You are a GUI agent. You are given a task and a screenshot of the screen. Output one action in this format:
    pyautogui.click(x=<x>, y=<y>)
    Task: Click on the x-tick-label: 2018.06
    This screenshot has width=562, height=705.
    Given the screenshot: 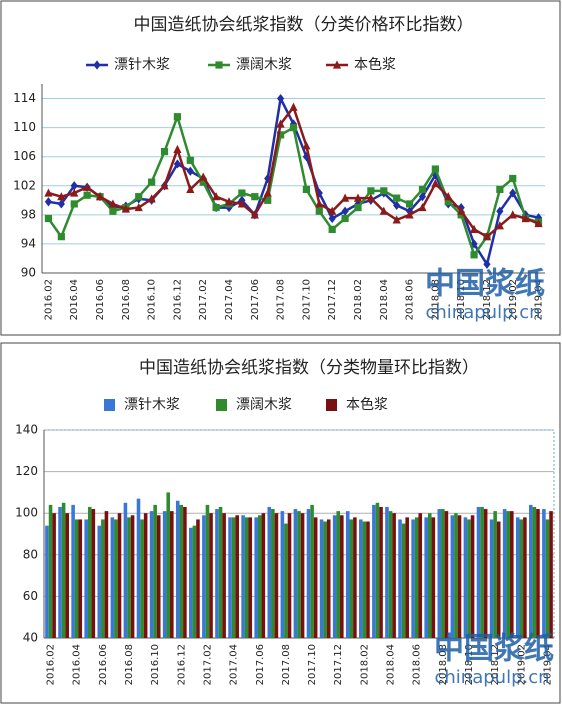 What is the action you would take?
    pyautogui.click(x=410, y=299)
    